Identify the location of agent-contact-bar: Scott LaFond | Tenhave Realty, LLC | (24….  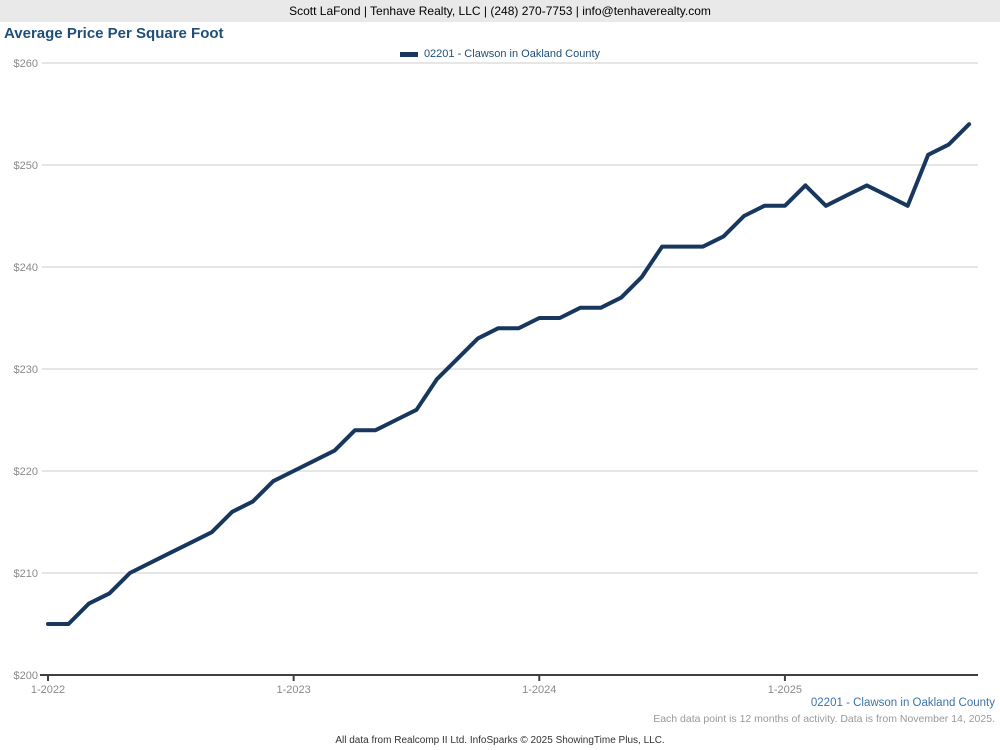
(500, 11).